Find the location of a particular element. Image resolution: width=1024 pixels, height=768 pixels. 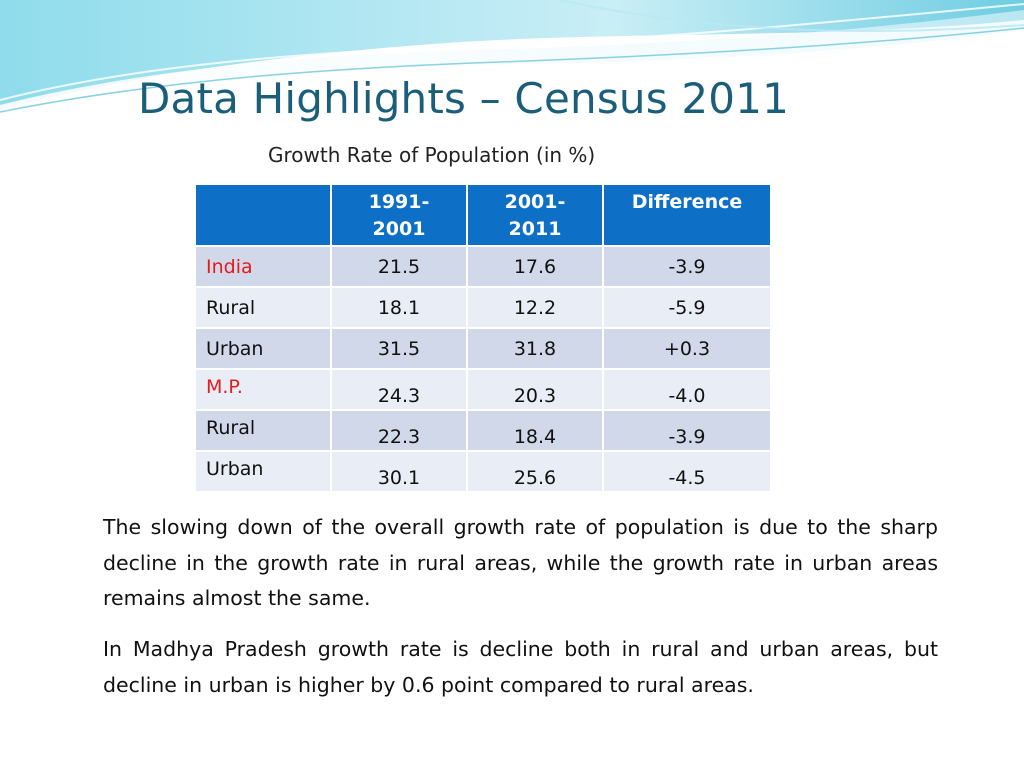

header-cell-empty is located at coordinates (263, 215).